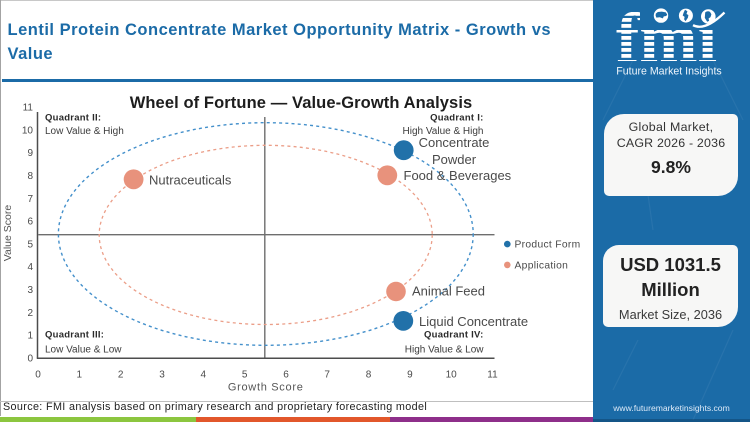 Image resolution: width=750 pixels, height=422 pixels. I want to click on svg-text: Future Market Insights, so click(668, 72).